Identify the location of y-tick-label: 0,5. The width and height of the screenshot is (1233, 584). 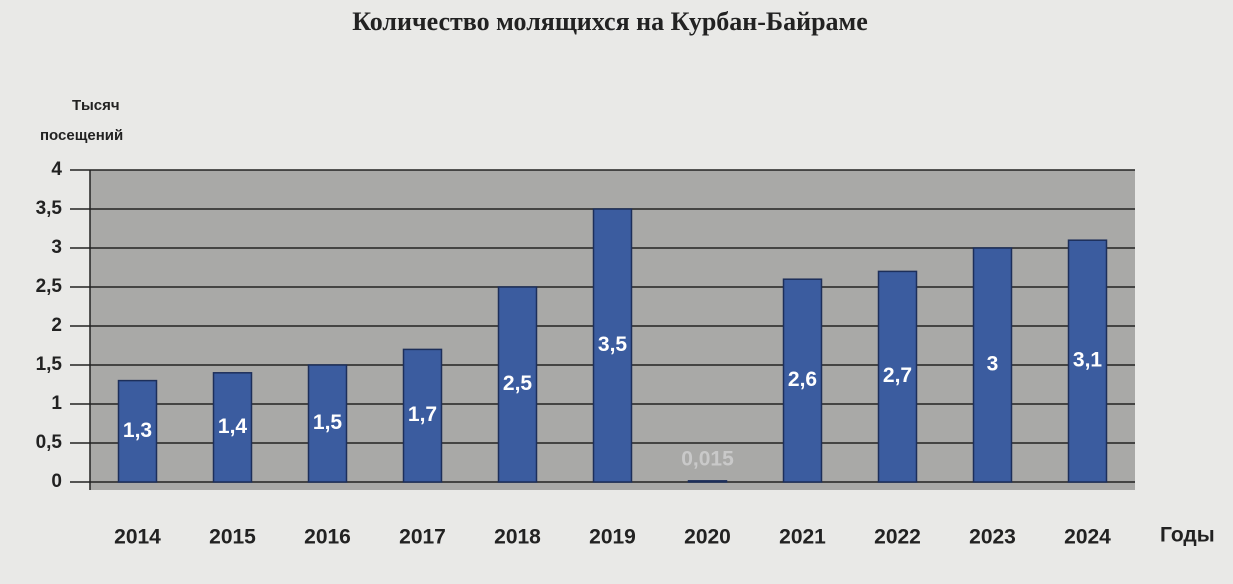
(49, 442).